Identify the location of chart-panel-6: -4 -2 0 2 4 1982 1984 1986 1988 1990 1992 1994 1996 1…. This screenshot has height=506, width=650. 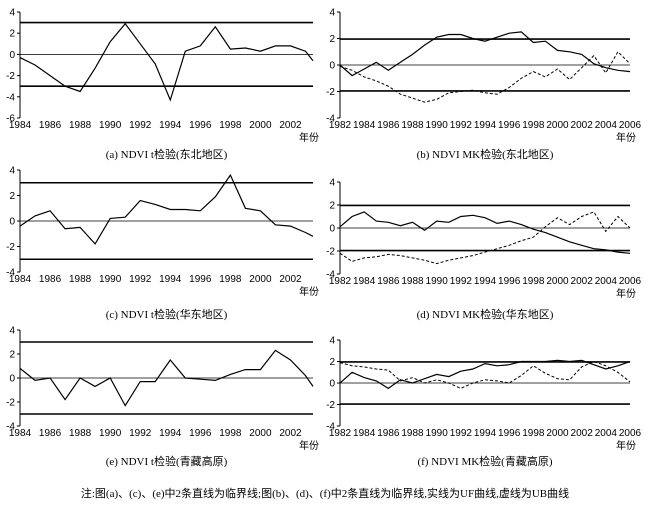
(483, 402).